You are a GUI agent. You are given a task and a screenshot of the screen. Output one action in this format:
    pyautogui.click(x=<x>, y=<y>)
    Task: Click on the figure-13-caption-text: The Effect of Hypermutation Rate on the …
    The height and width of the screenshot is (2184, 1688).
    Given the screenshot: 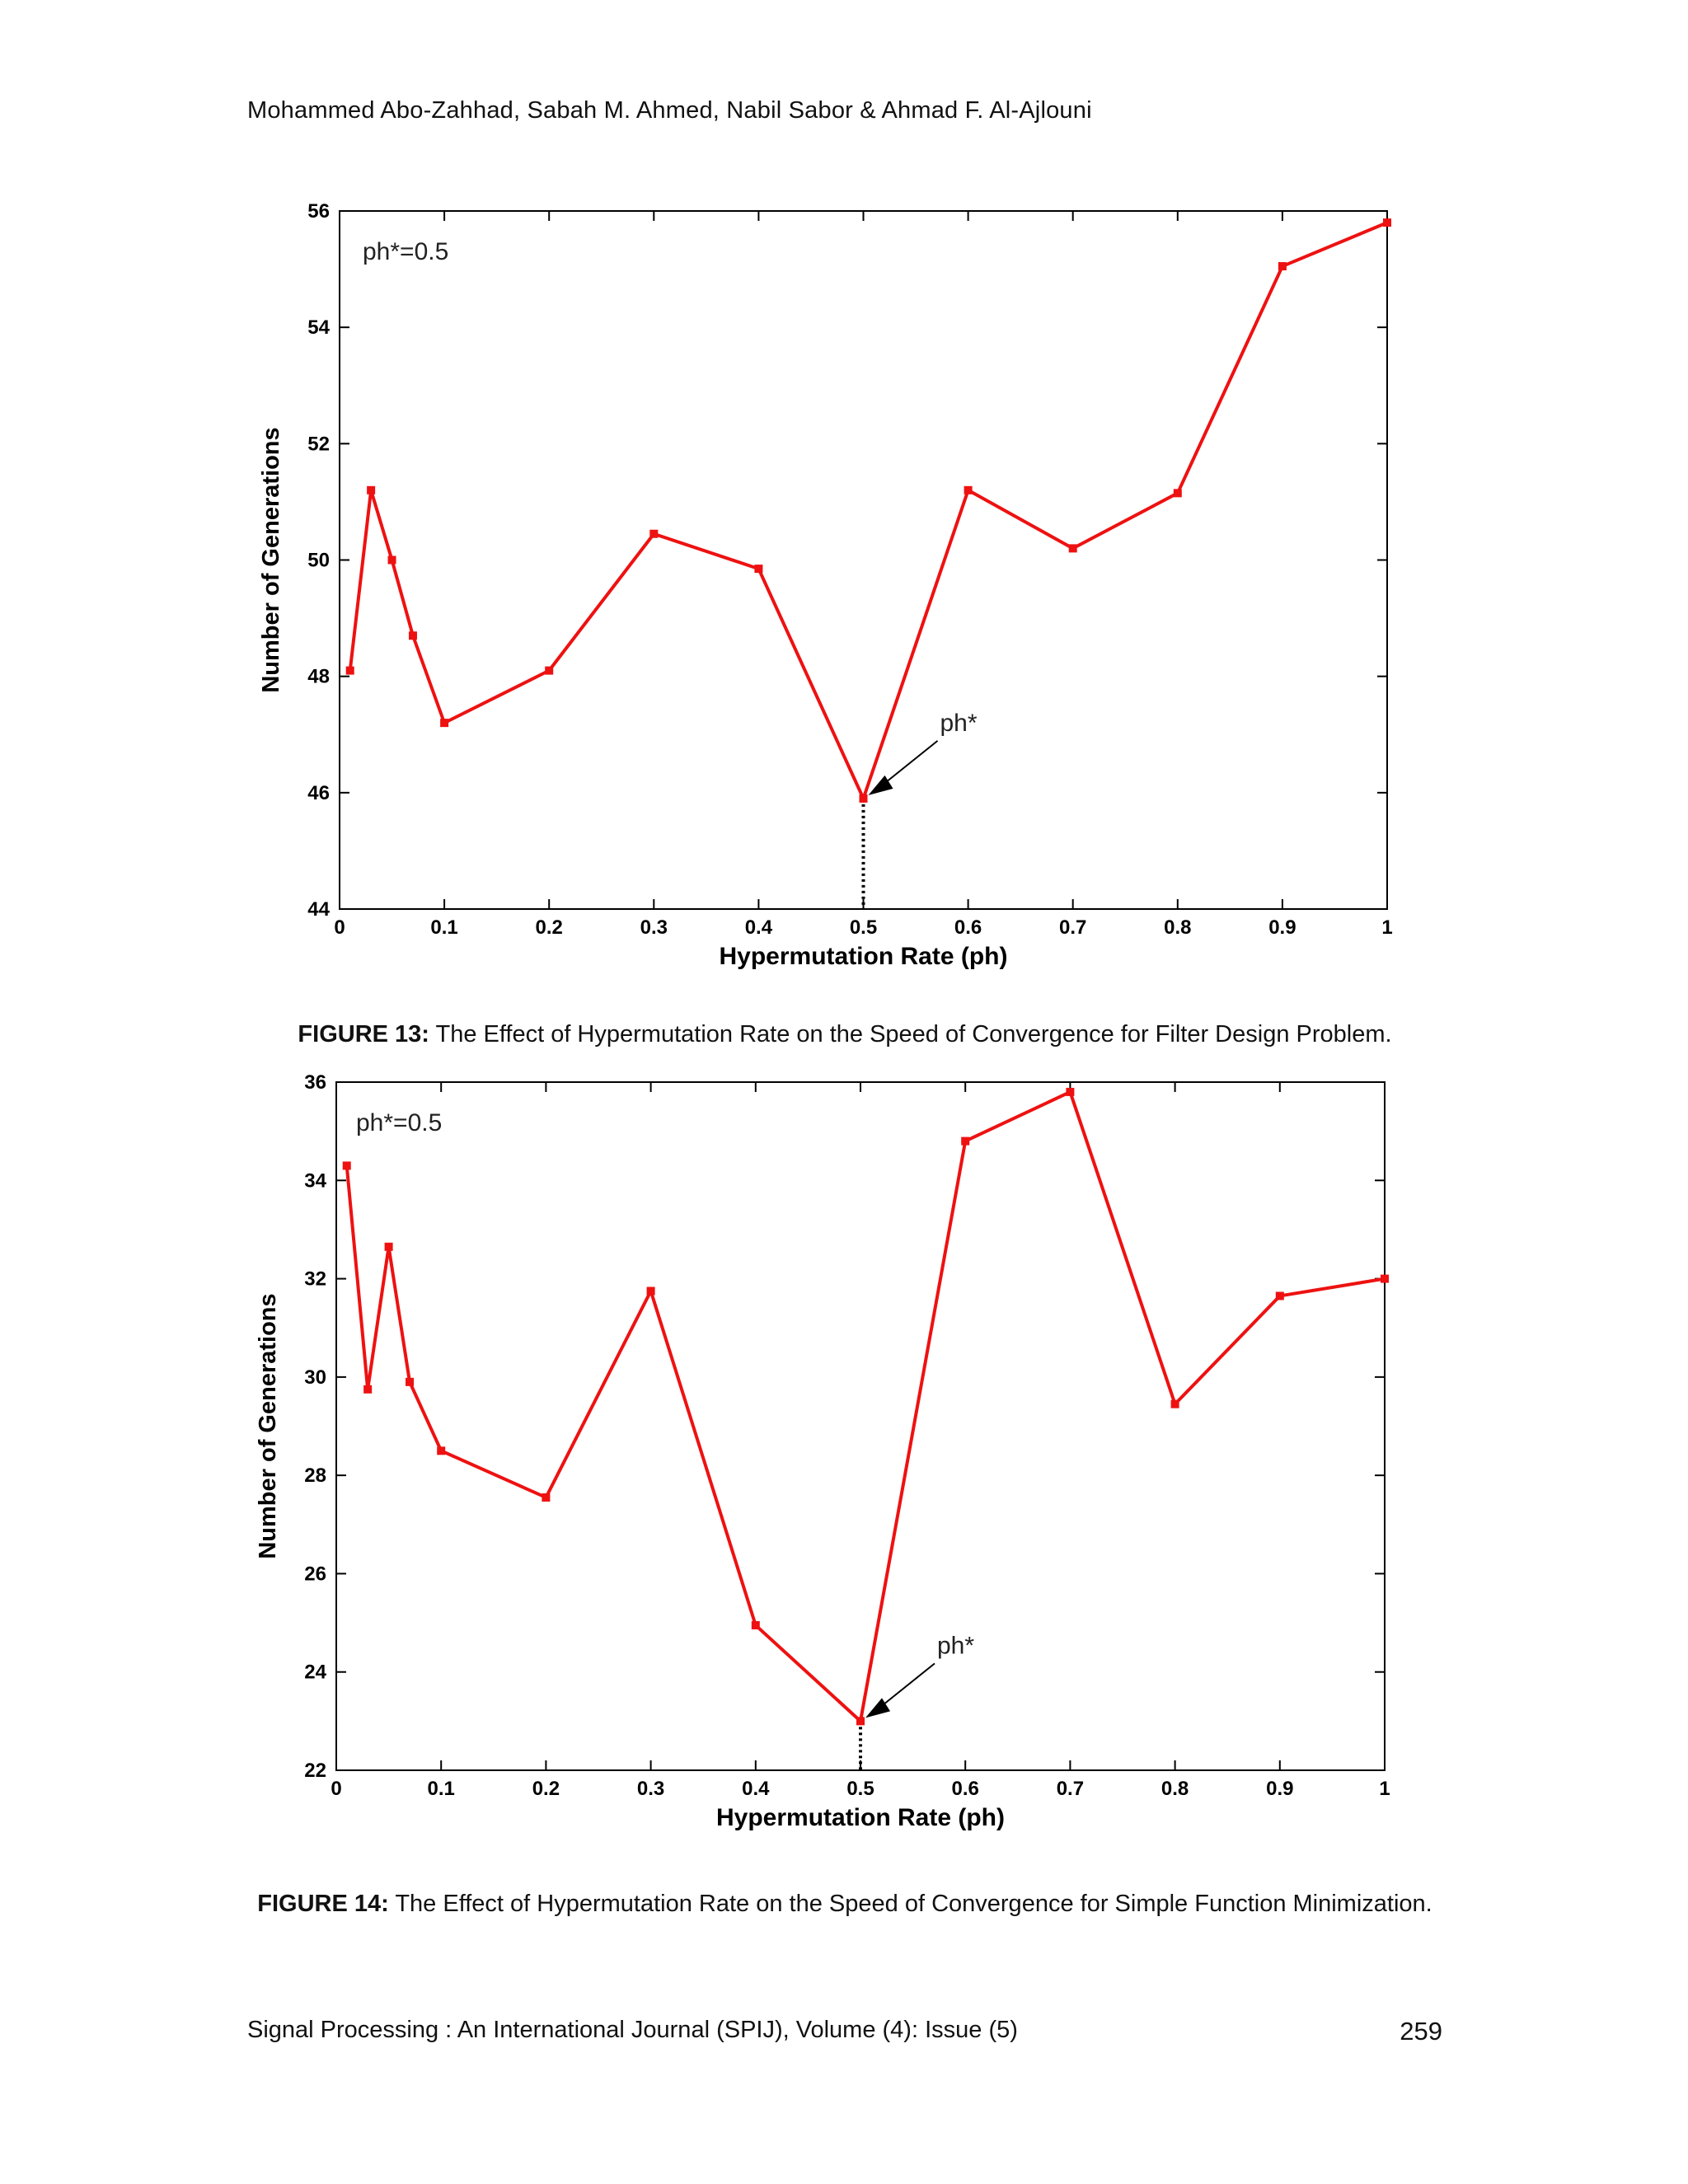 What is the action you would take?
    pyautogui.click(x=910, y=1034)
    